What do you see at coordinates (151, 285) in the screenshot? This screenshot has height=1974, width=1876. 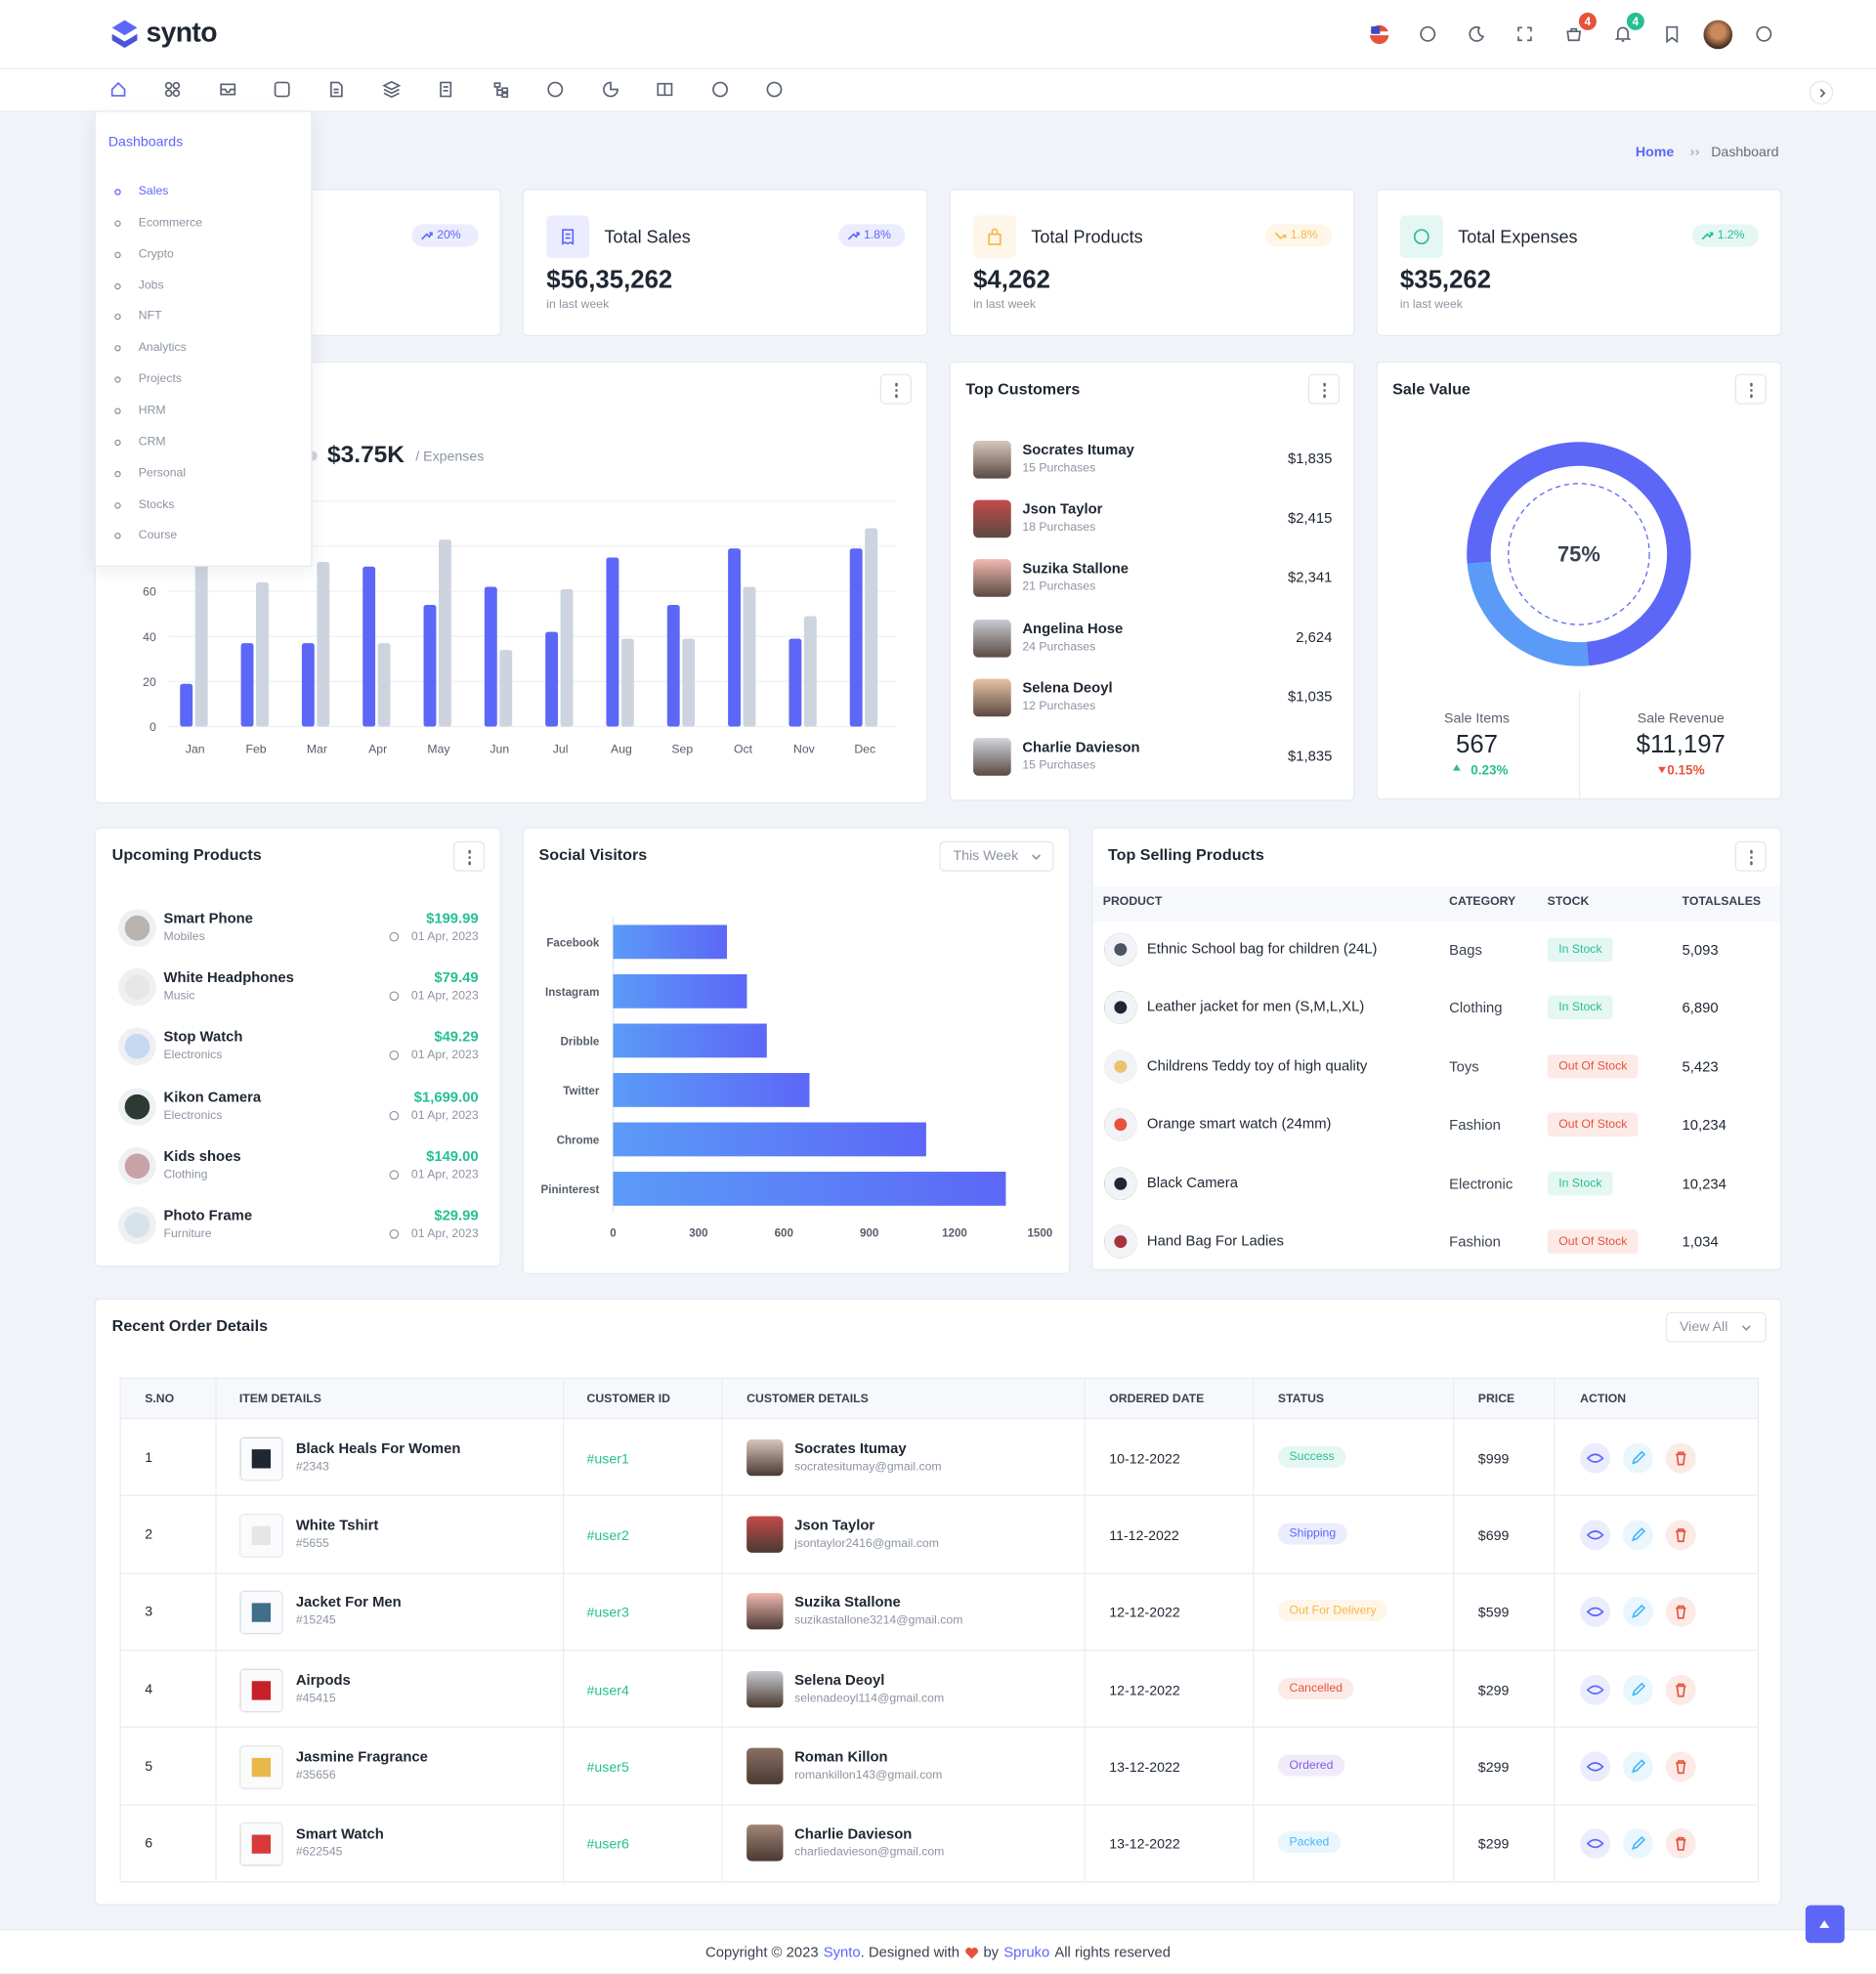 I see `menu-item: Jobs` at bounding box center [151, 285].